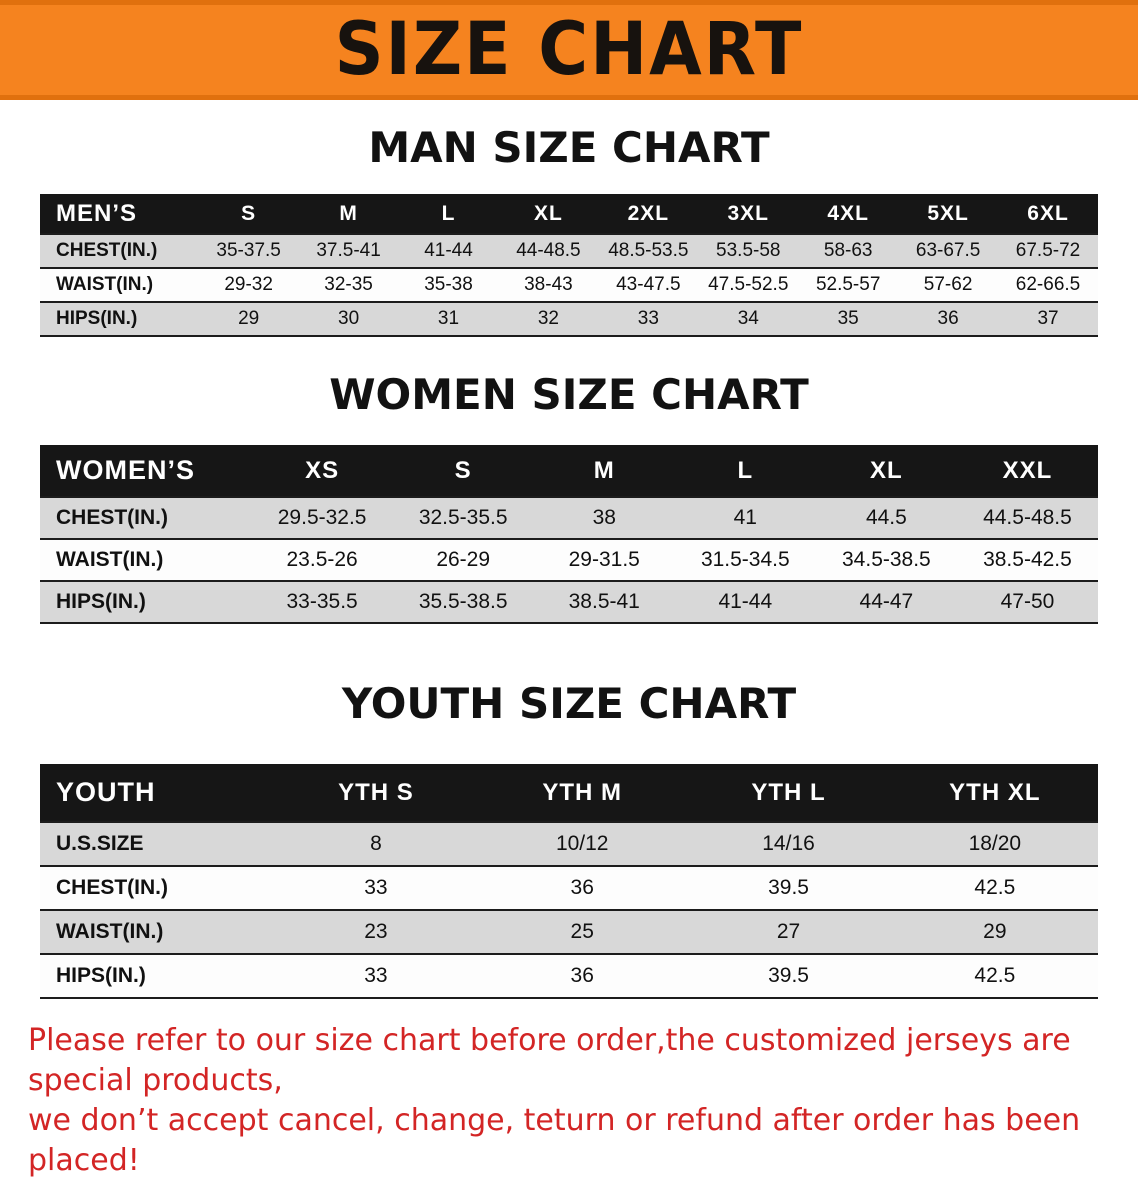  Describe the element at coordinates (1027, 517) in the screenshot. I see `size-value: 44.5-48.5` at that location.